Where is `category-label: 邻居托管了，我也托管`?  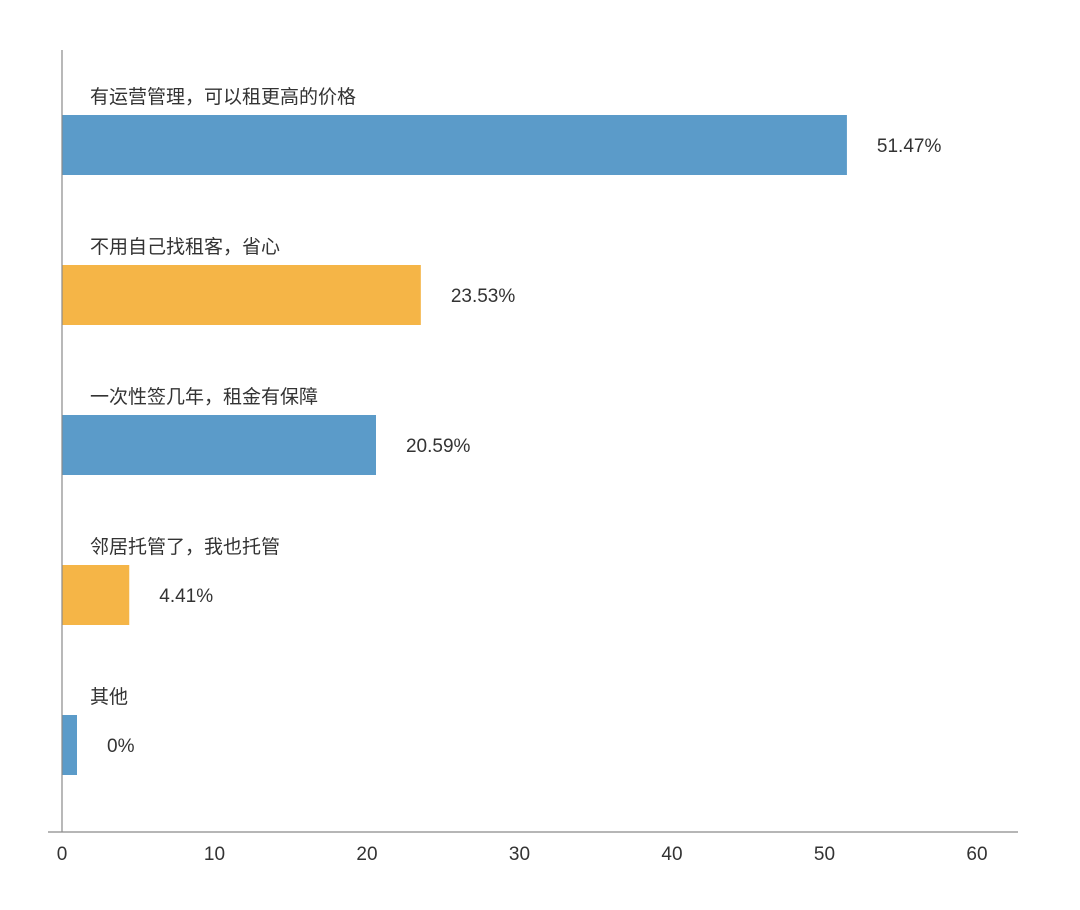
category-label: 邻居托管了，我也托管 is located at coordinates (185, 547).